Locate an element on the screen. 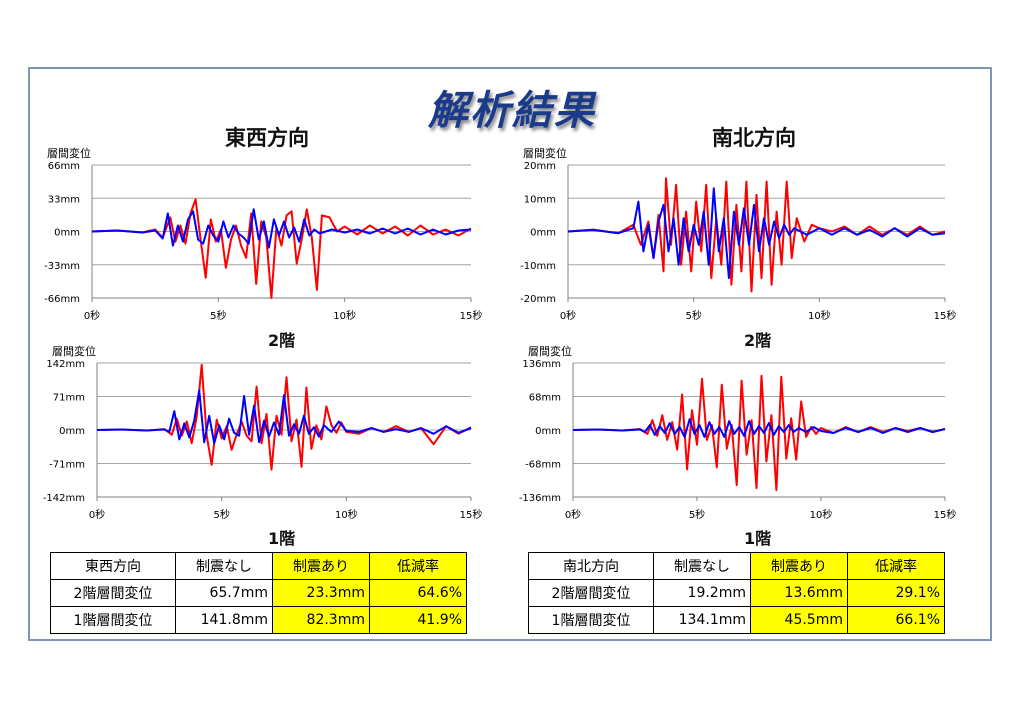 The image size is (1024, 722). ew-heading: 東西方向 is located at coordinates (267, 138).